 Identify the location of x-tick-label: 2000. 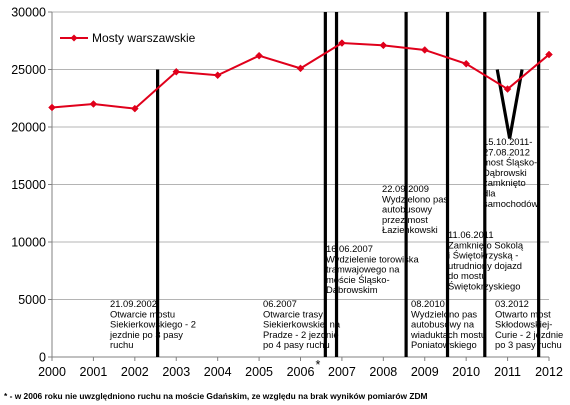
(52, 372).